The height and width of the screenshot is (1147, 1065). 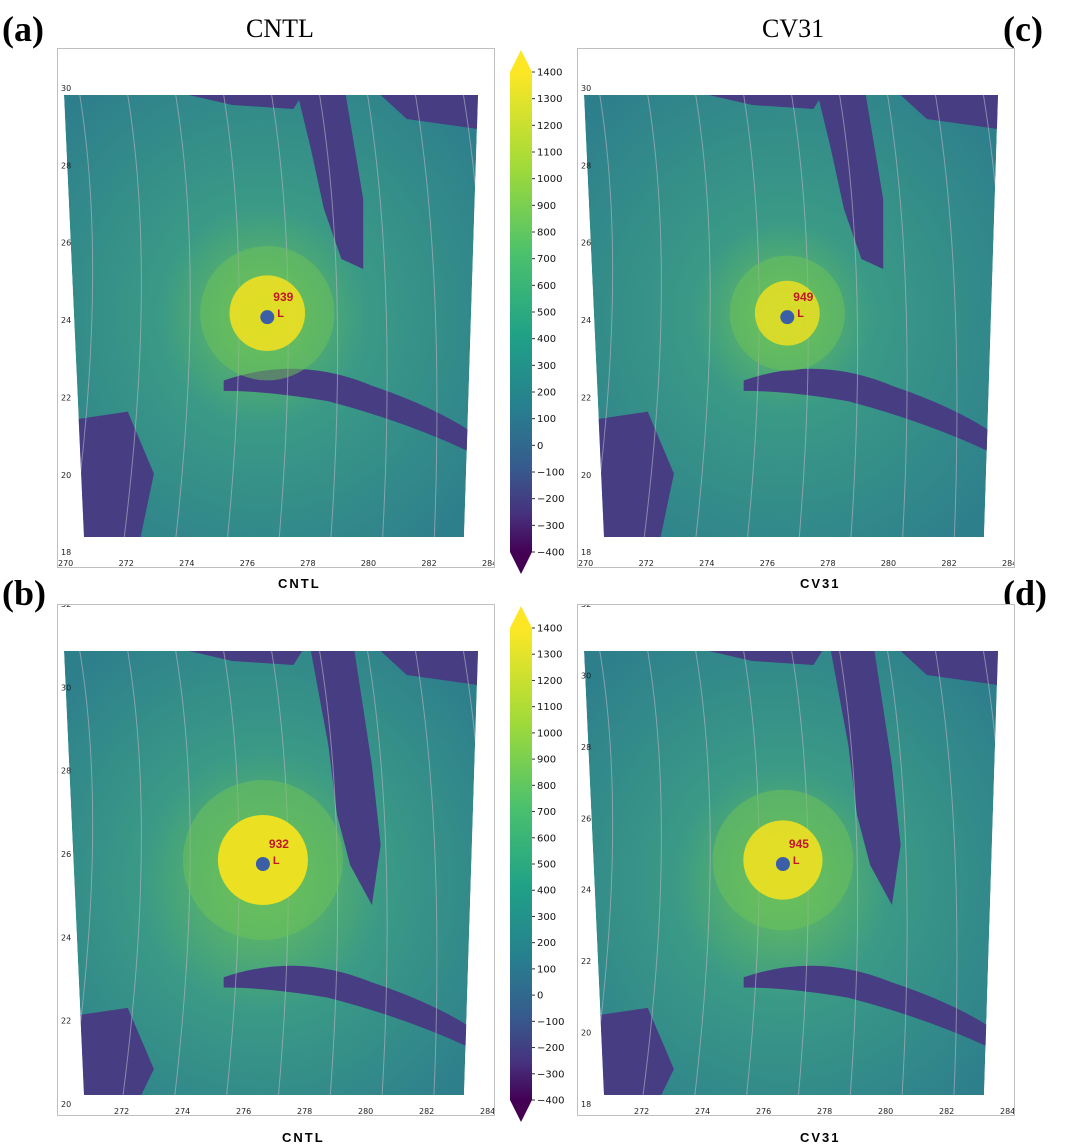 I want to click on colorbar-tick-label: 500, so click(x=546, y=313).